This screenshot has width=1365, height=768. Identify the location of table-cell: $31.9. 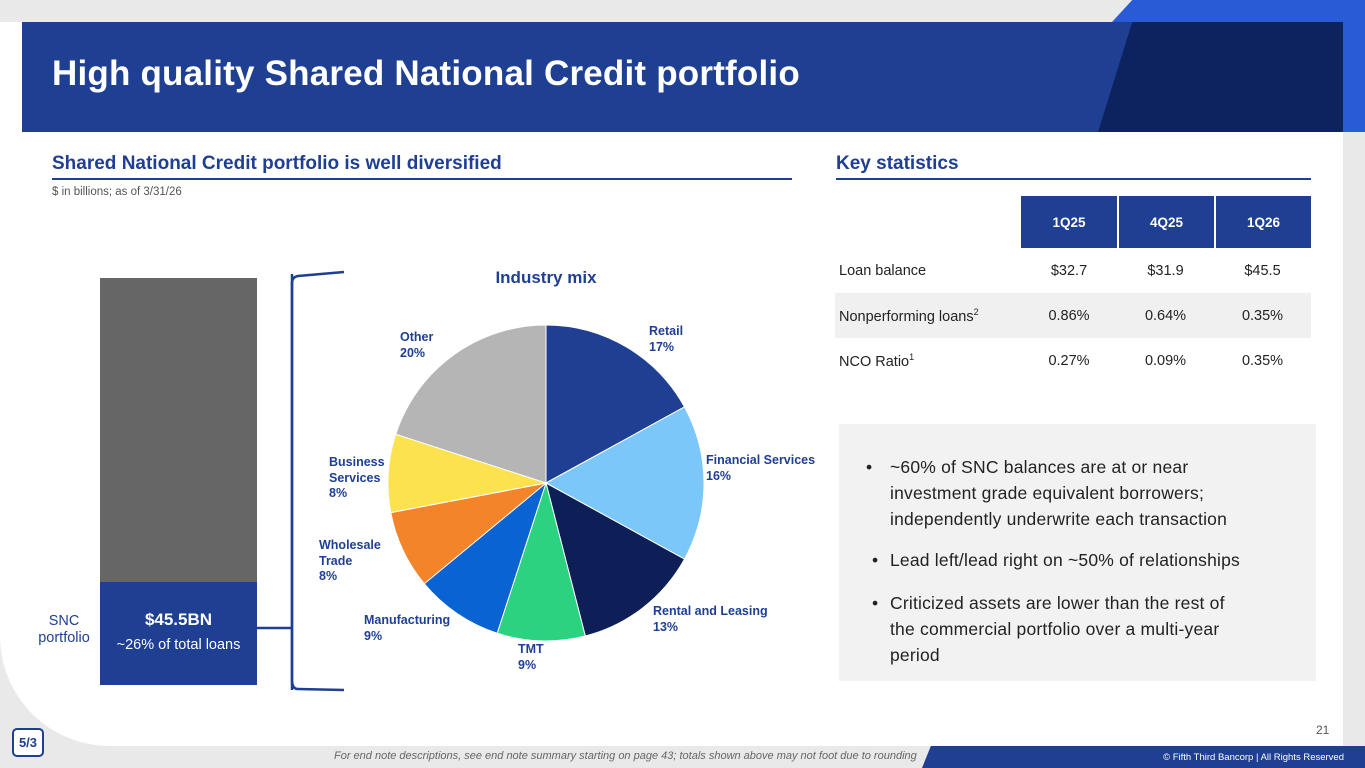
(1165, 270).